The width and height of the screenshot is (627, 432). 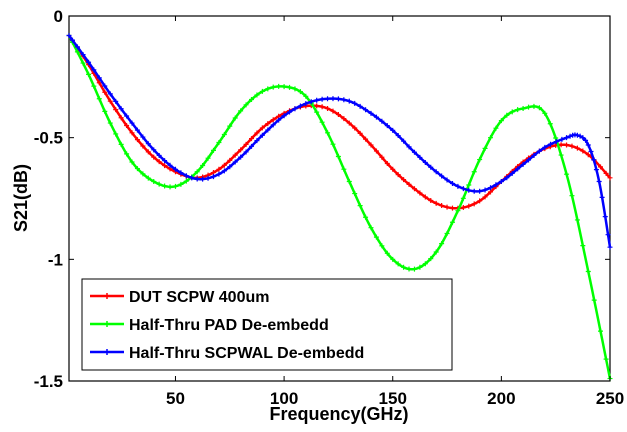 I want to click on y-axis-label: S21(dB), so click(x=21, y=198).